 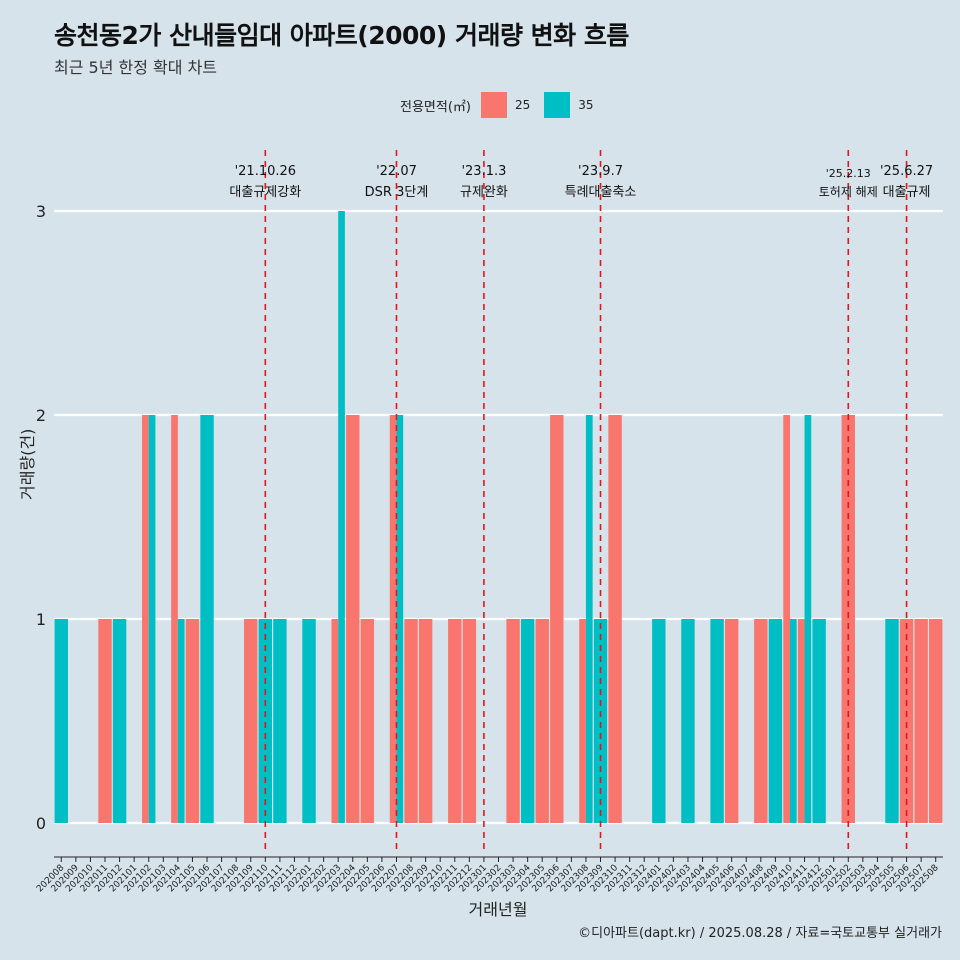 I want to click on y-tick-label: 3, so click(x=41, y=211).